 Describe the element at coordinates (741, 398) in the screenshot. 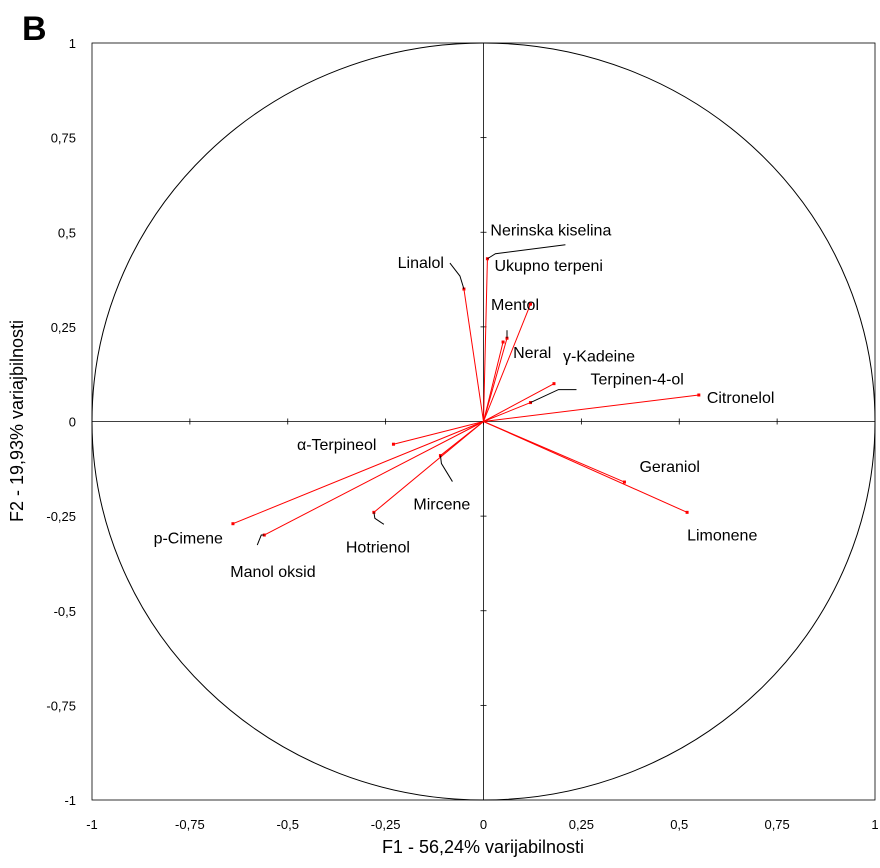

I see `variable-label-7: Citronelol` at that location.